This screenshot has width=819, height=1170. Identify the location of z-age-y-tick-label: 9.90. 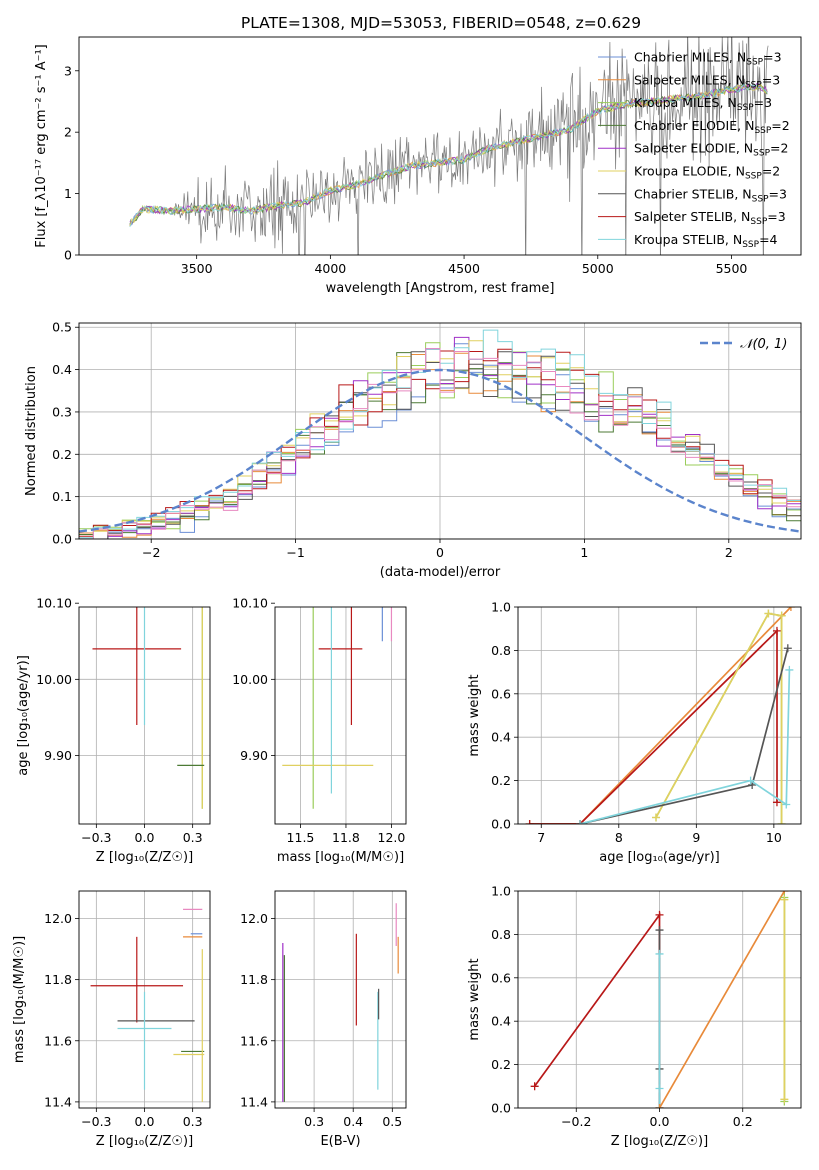
(58, 755).